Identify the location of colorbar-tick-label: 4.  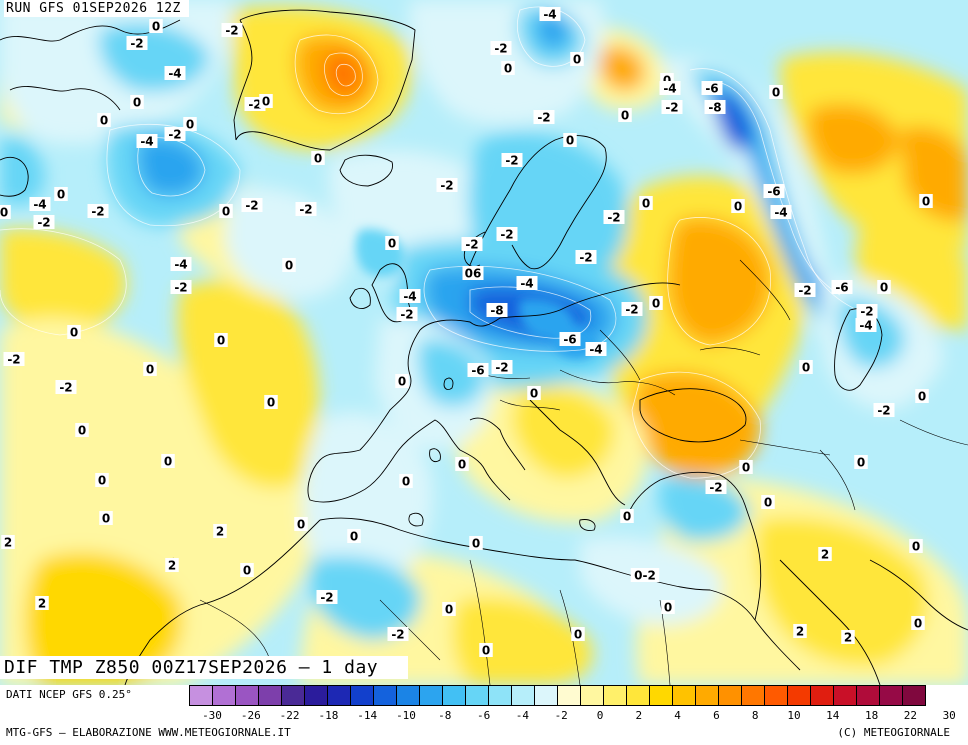
(677, 715).